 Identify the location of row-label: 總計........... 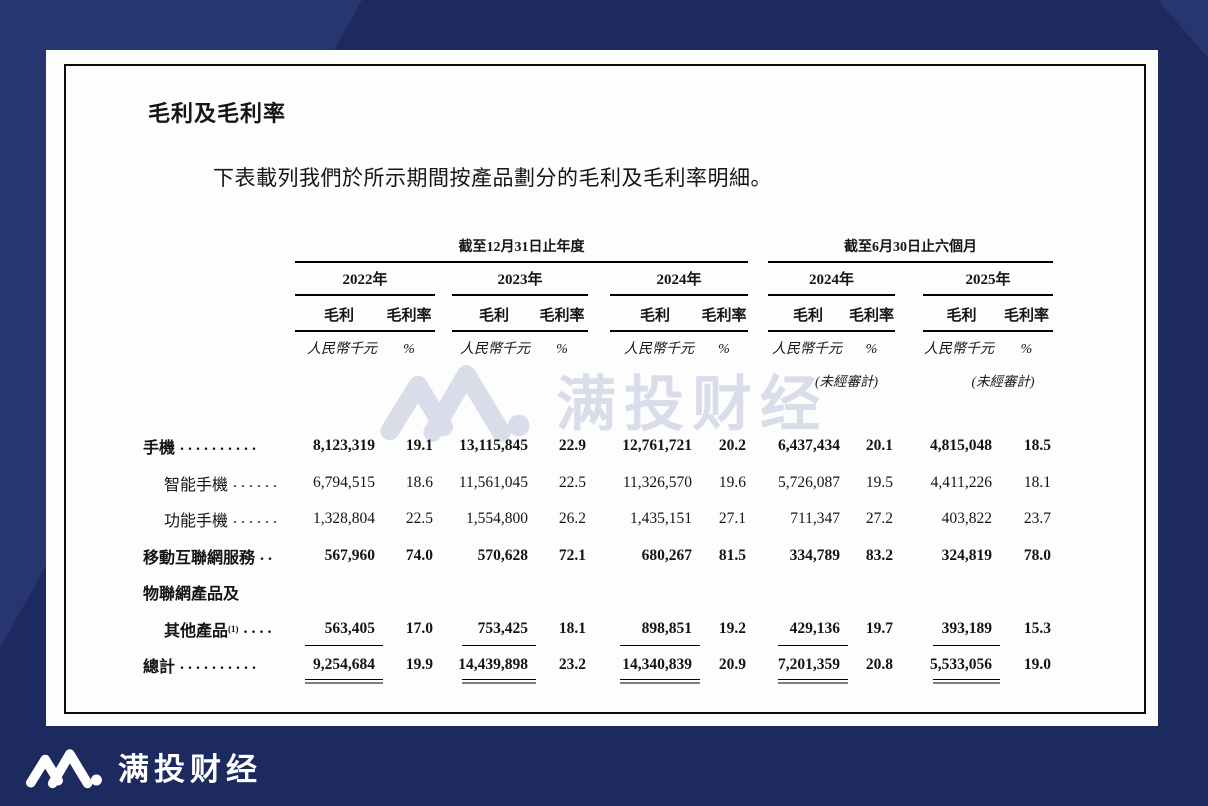
(202, 666).